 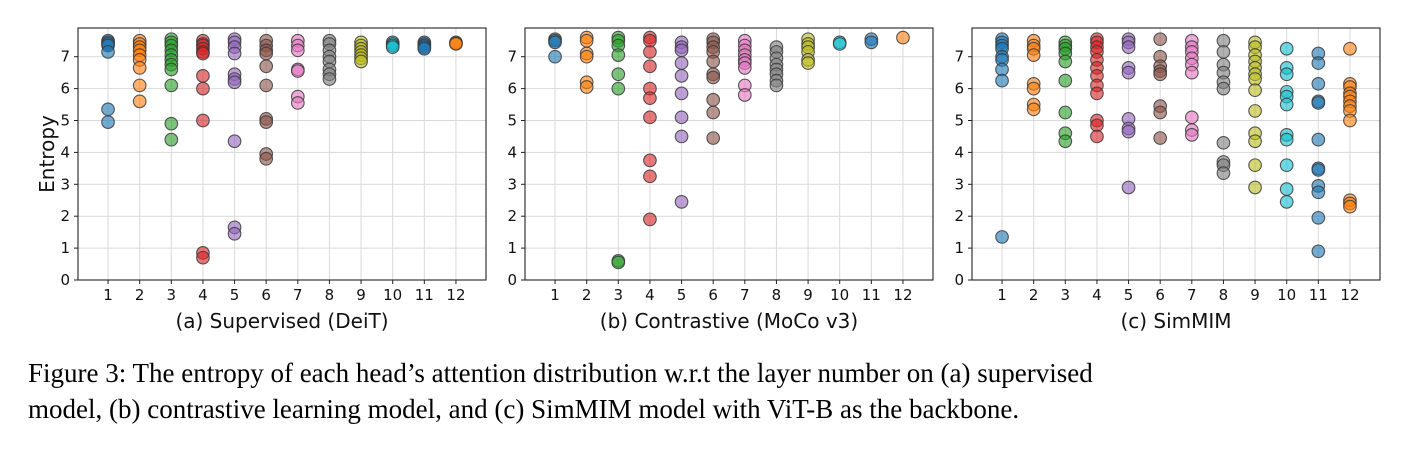 I want to click on y-tick-label: 5, so click(x=959, y=121).